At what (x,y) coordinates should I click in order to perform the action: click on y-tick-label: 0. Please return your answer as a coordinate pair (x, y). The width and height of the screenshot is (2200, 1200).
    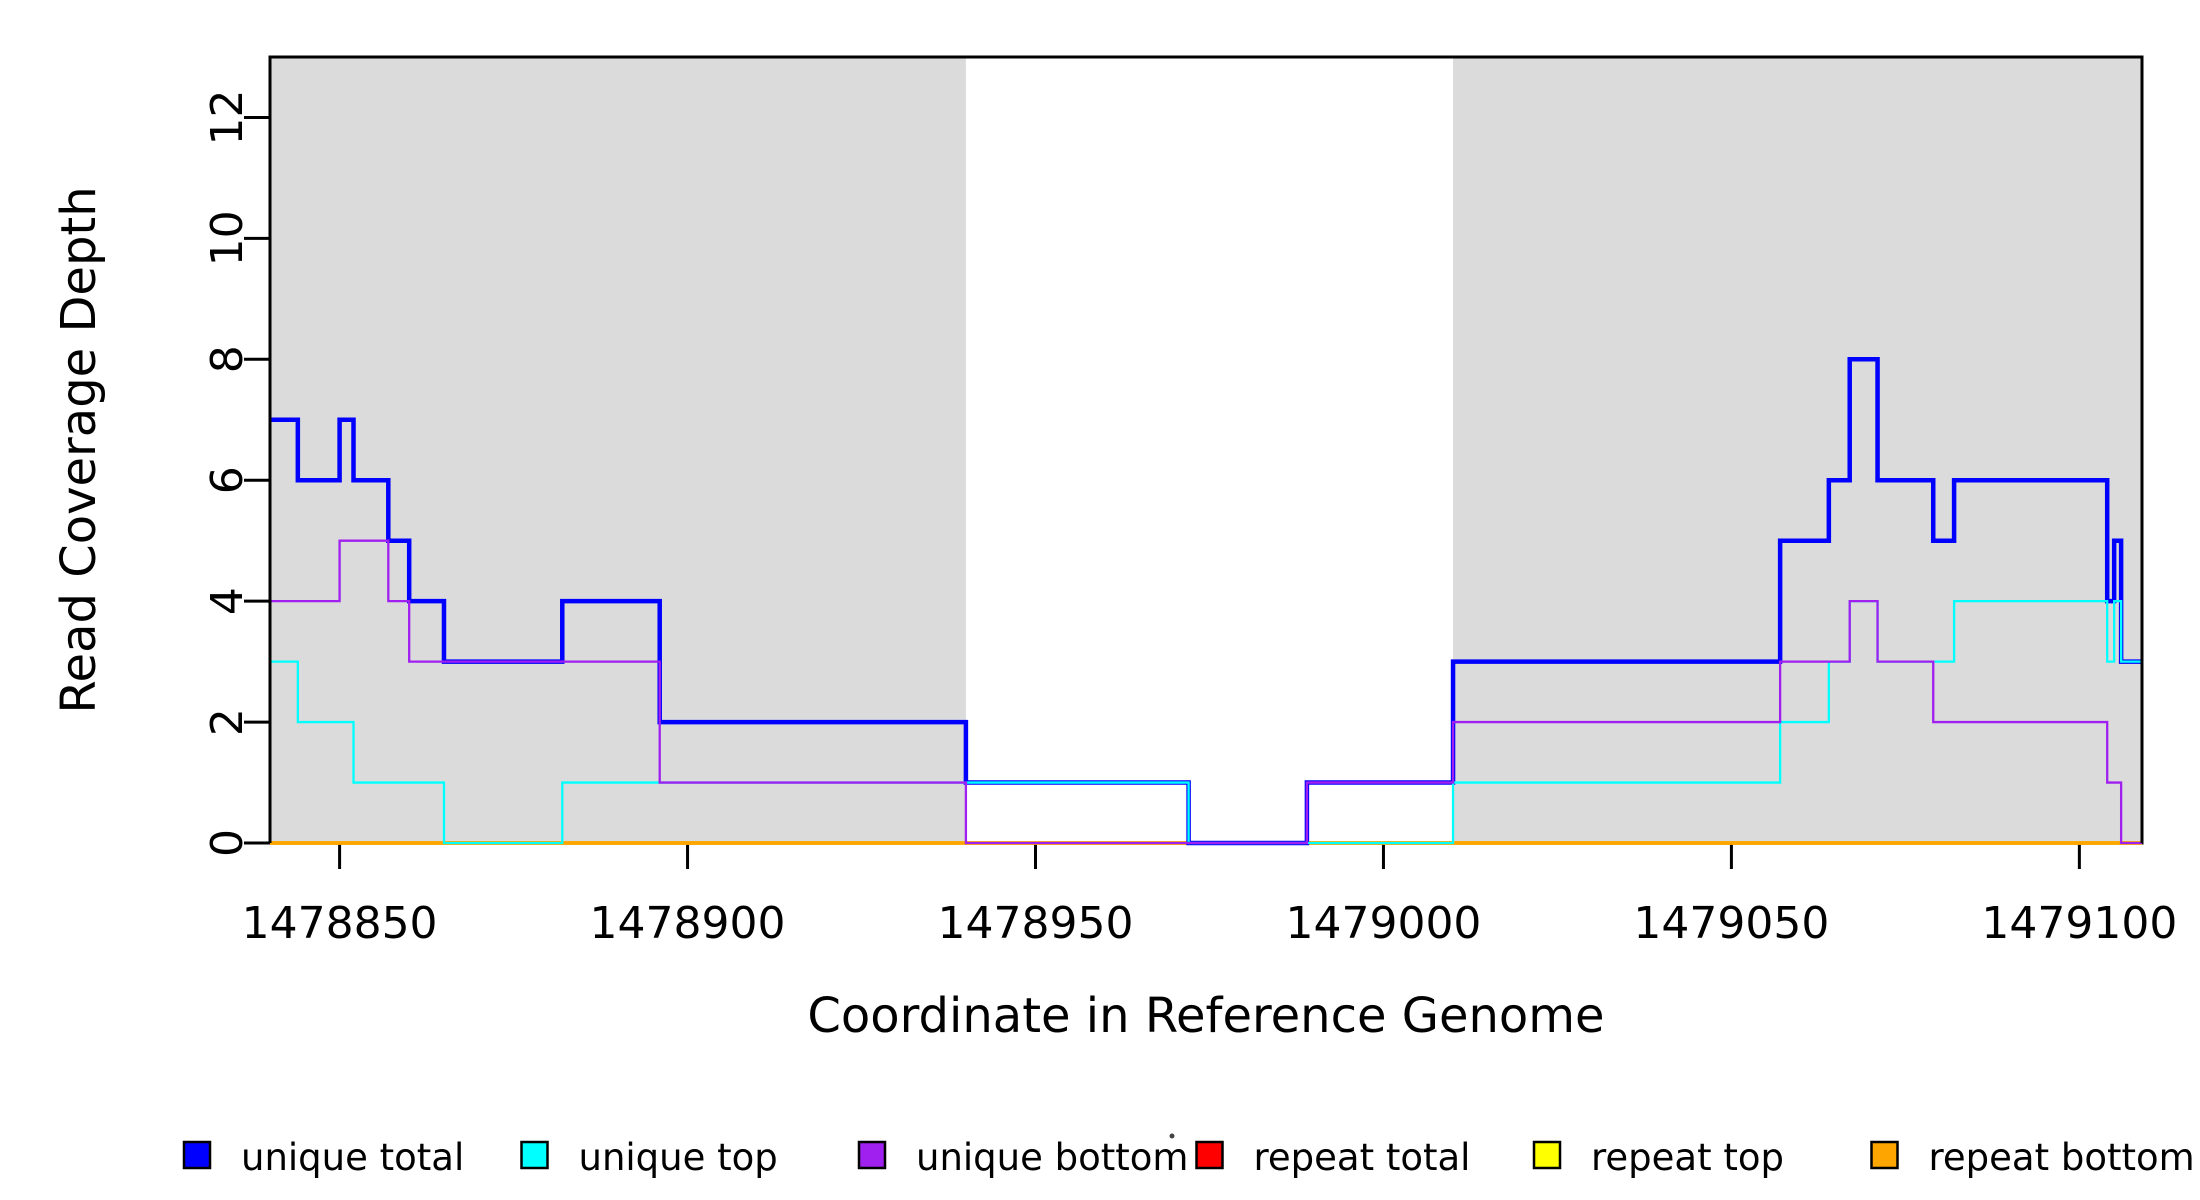
    Looking at the image, I should click on (227, 843).